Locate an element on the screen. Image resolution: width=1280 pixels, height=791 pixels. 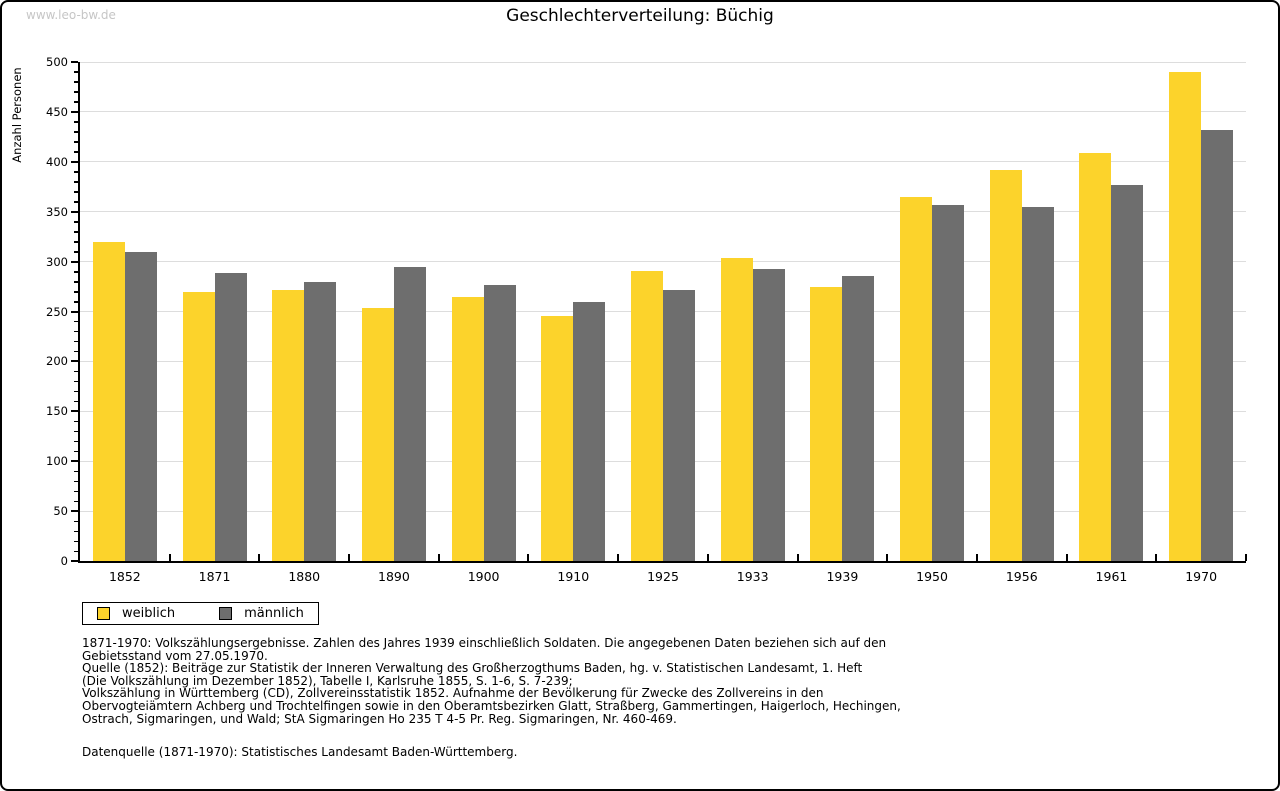
bar-weiblich-1950 is located at coordinates (916, 378).